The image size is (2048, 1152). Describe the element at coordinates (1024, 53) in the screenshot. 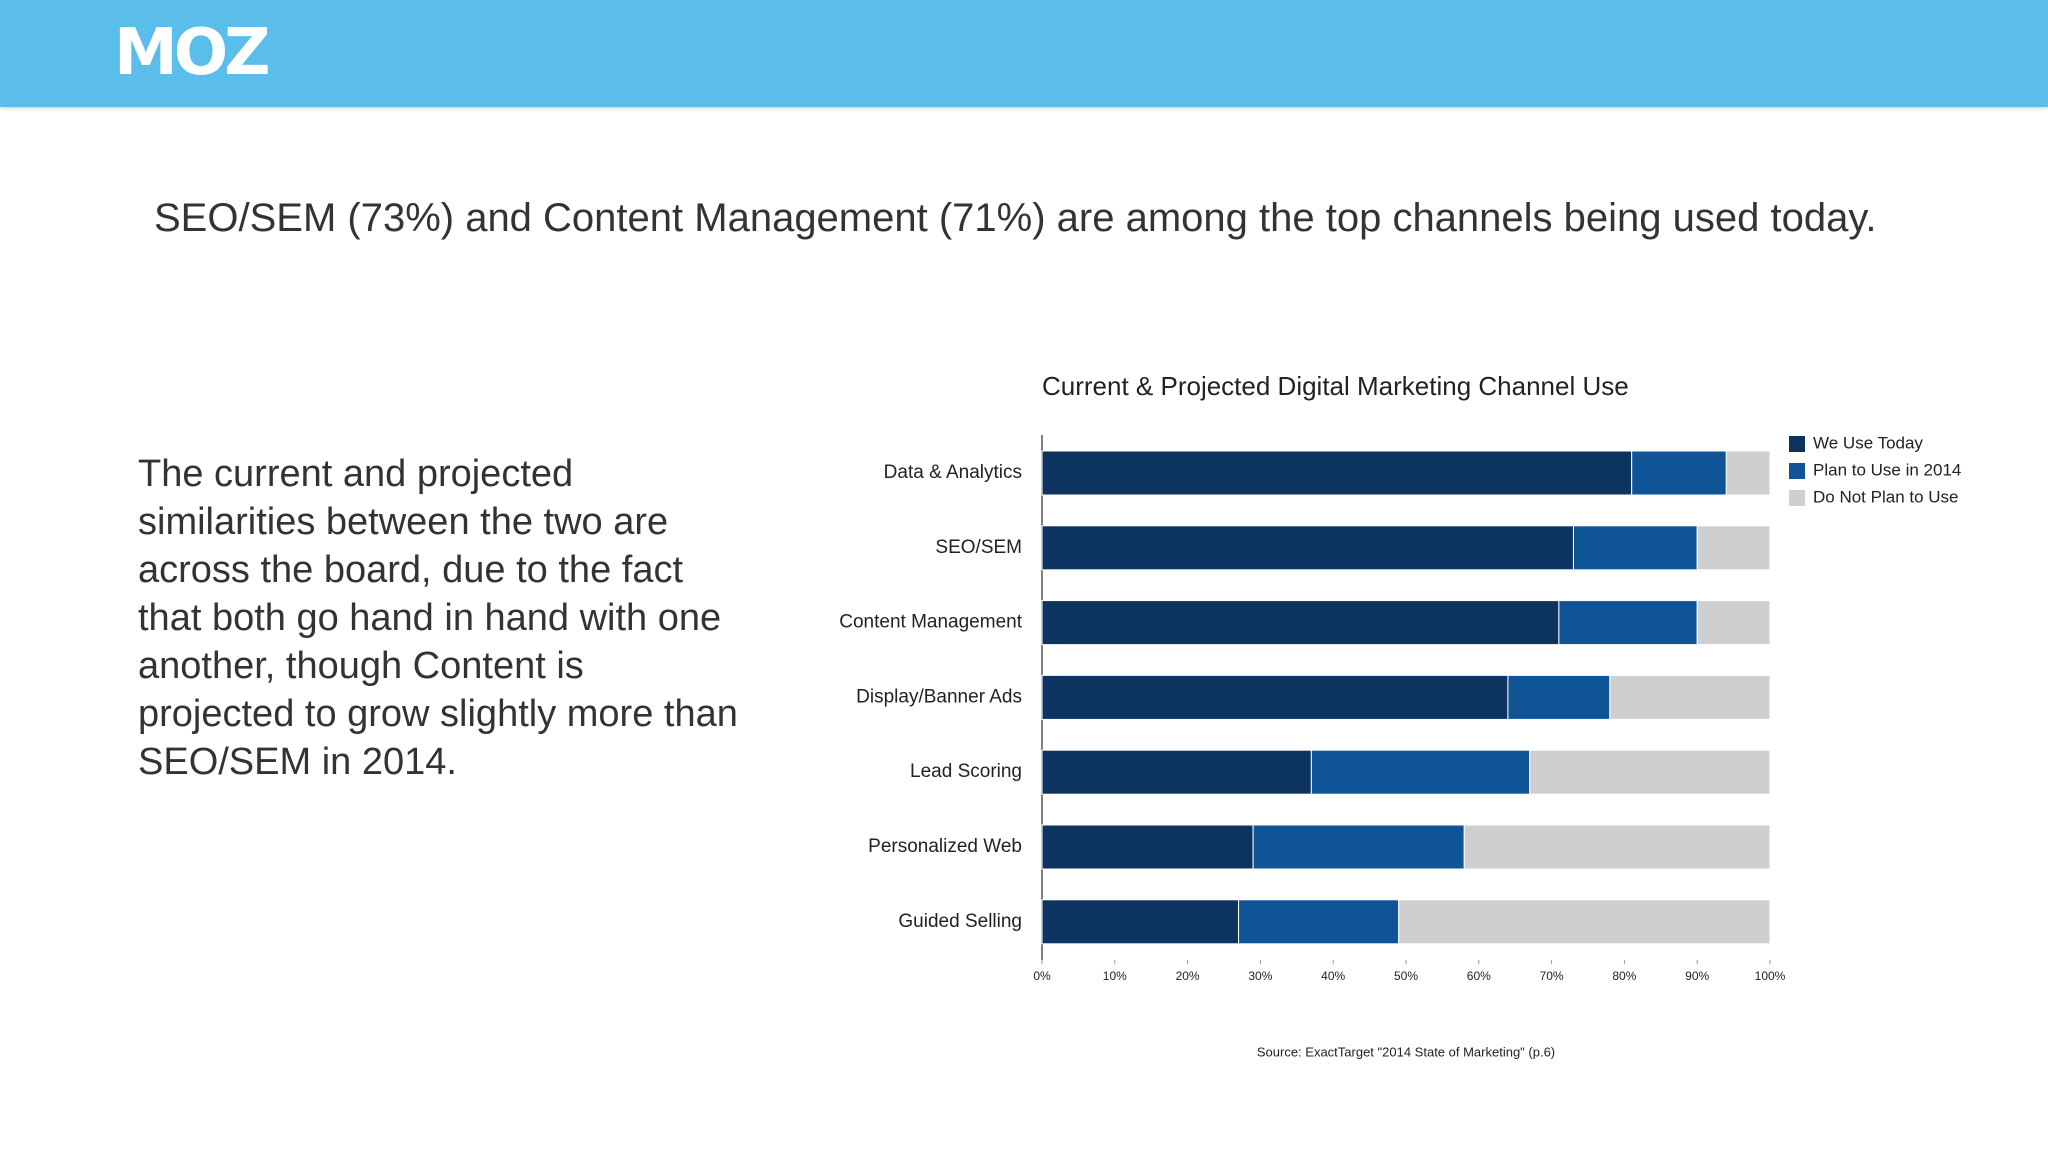

I see `header-bar: MOZ` at that location.